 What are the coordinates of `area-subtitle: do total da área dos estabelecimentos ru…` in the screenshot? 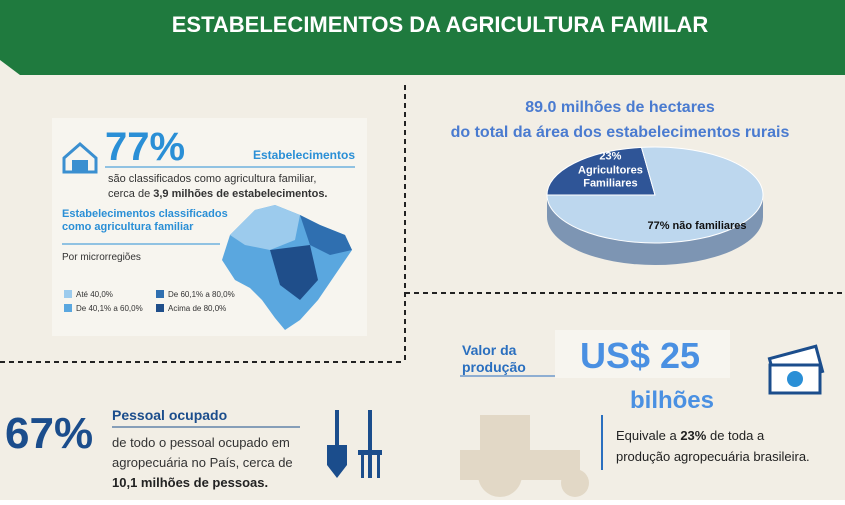 It's located at (620, 132).